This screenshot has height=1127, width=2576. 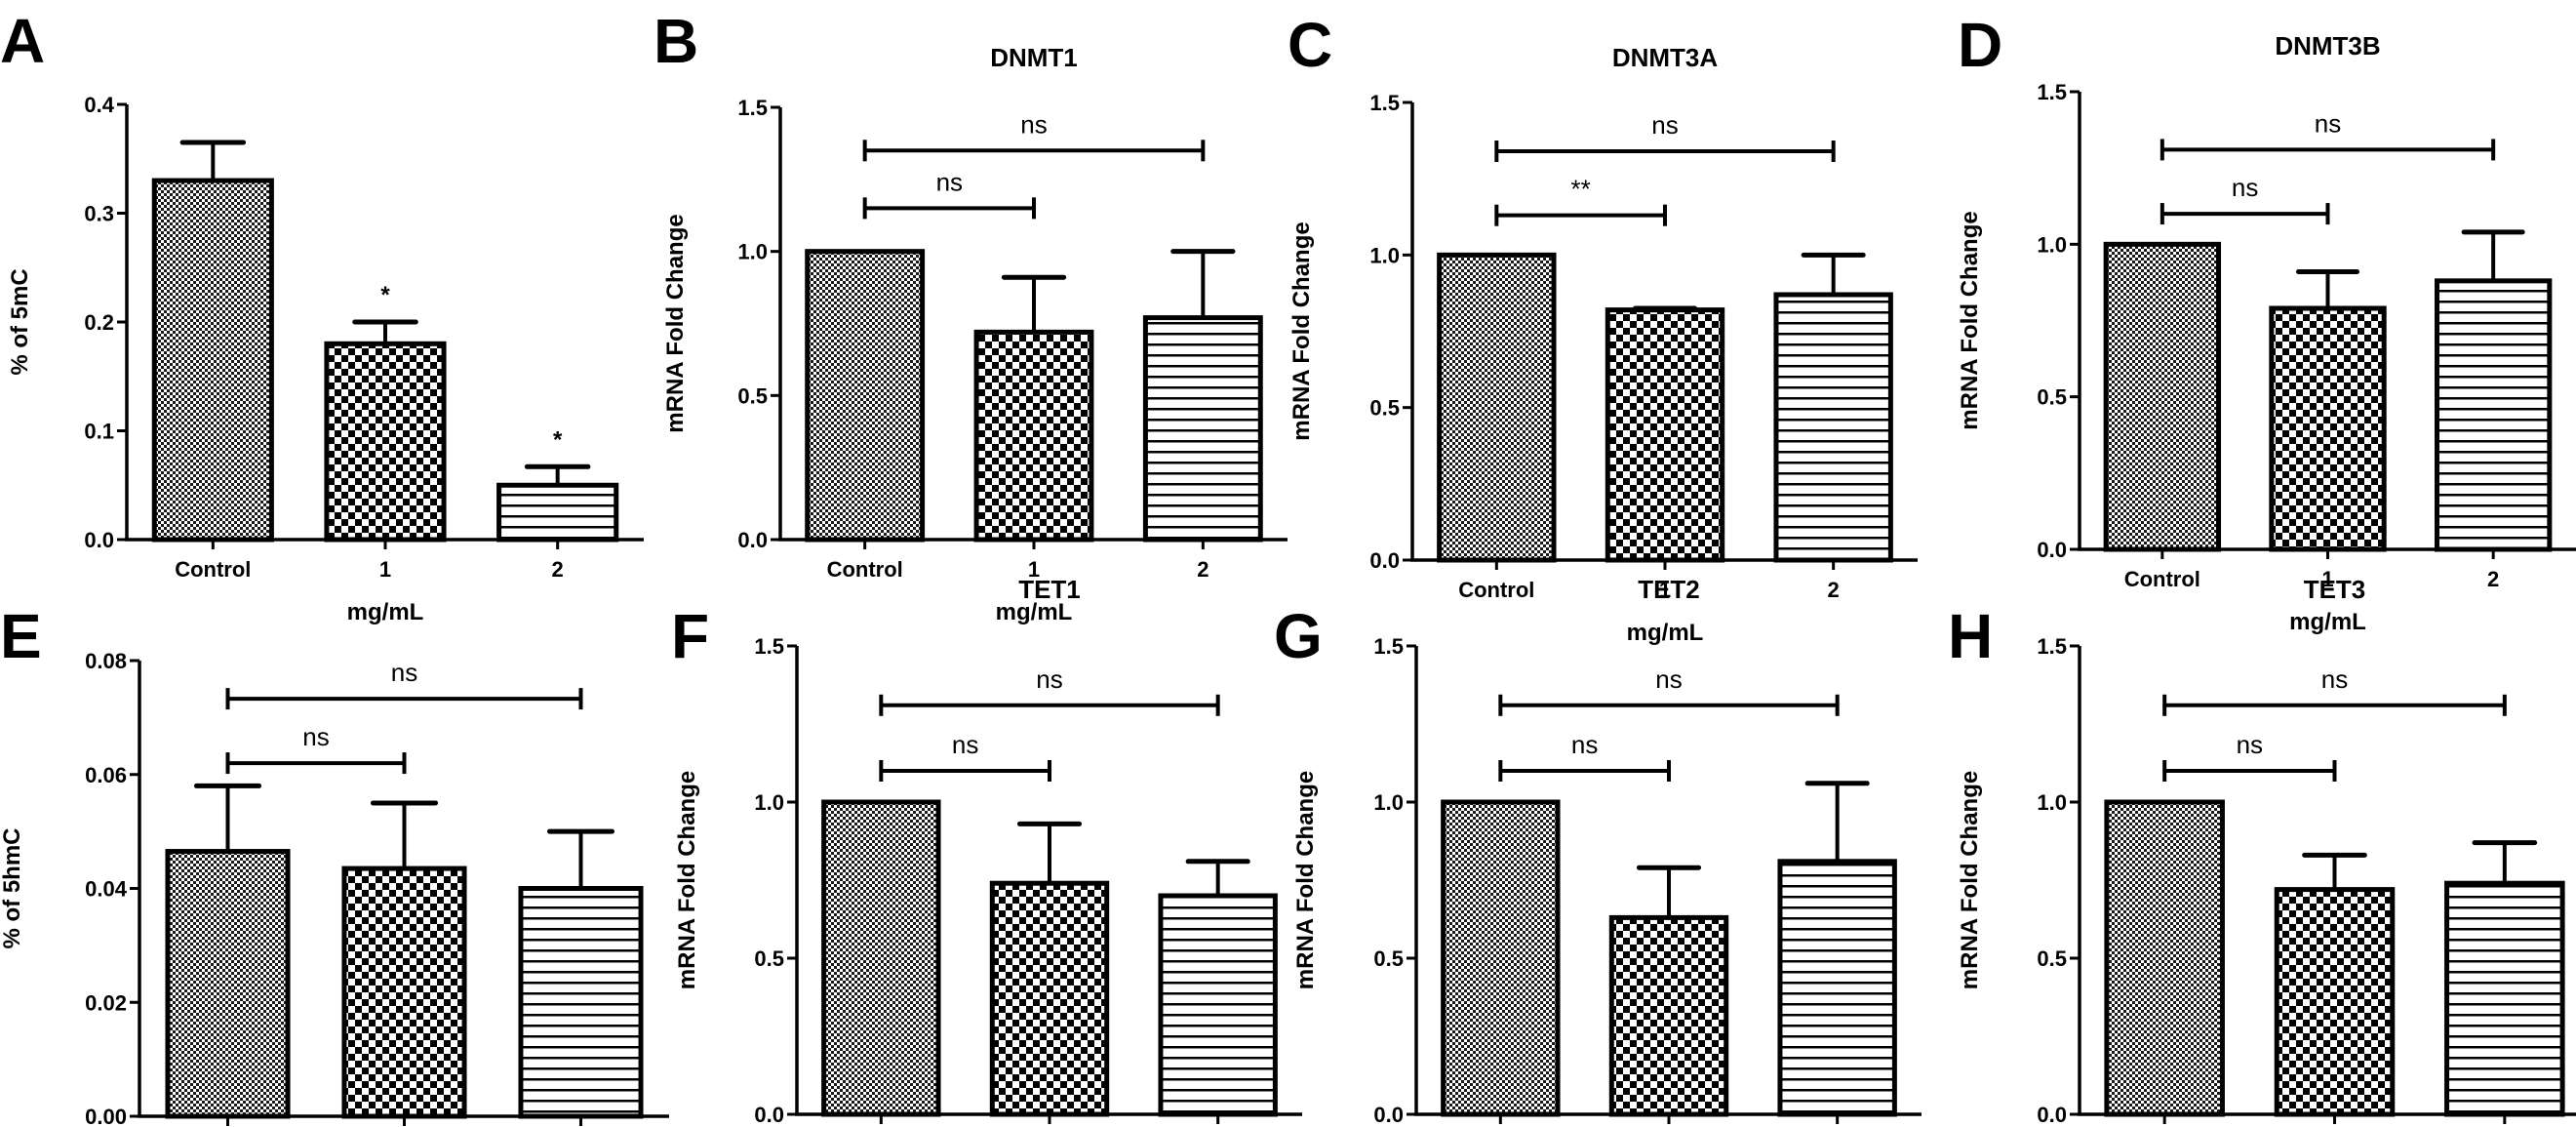 What do you see at coordinates (99, 214) in the screenshot?
I see `y-tick-label: 0.3` at bounding box center [99, 214].